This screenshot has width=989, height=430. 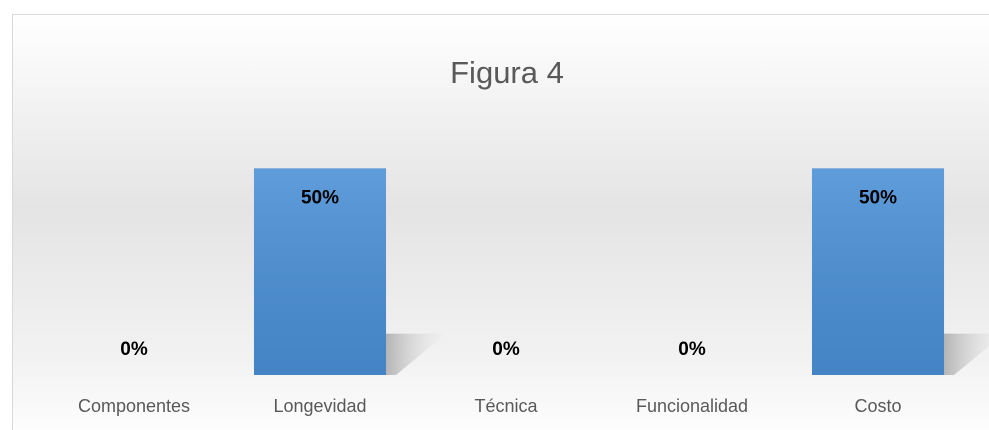 What do you see at coordinates (692, 406) in the screenshot?
I see `x-tick-label: Funcionalidad` at bounding box center [692, 406].